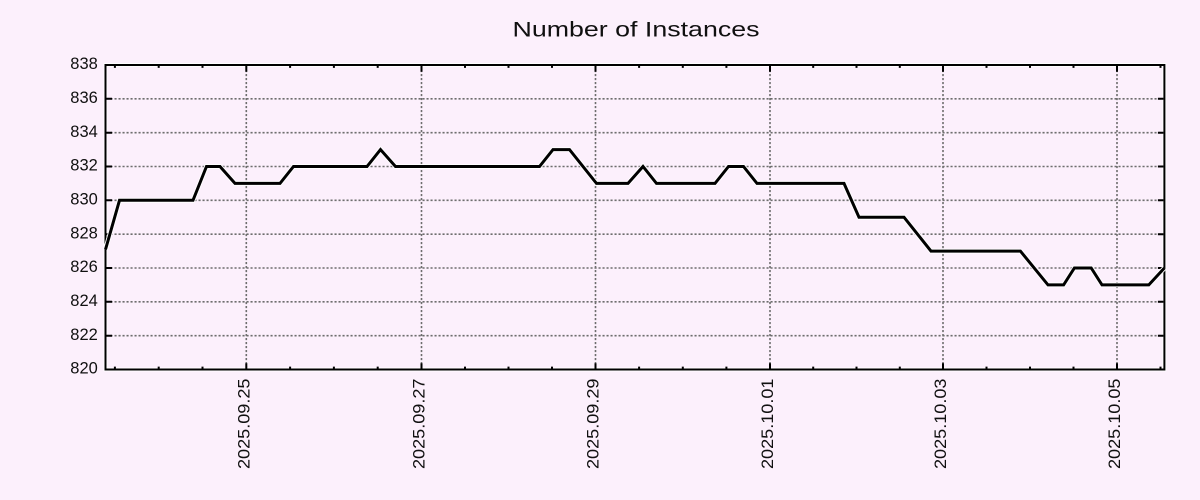  What do you see at coordinates (84, 334) in the screenshot?
I see `svg-text: 822` at bounding box center [84, 334].